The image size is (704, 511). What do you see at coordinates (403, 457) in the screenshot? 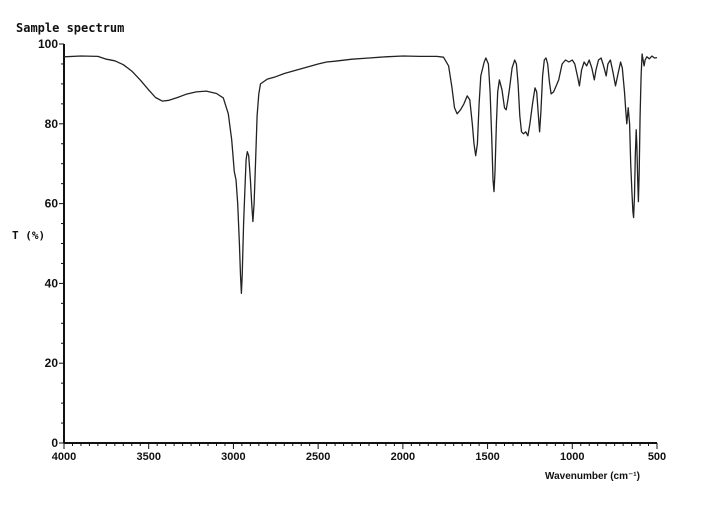
I see `x-tick-label: 2000` at bounding box center [403, 457].